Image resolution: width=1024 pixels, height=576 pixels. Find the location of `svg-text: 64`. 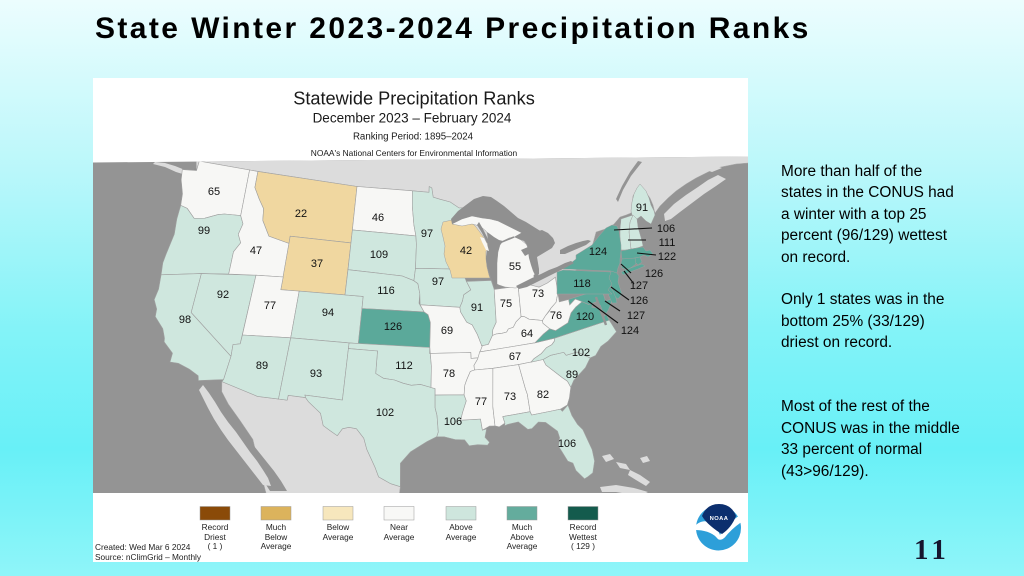

svg-text: 64 is located at coordinates (527, 334).